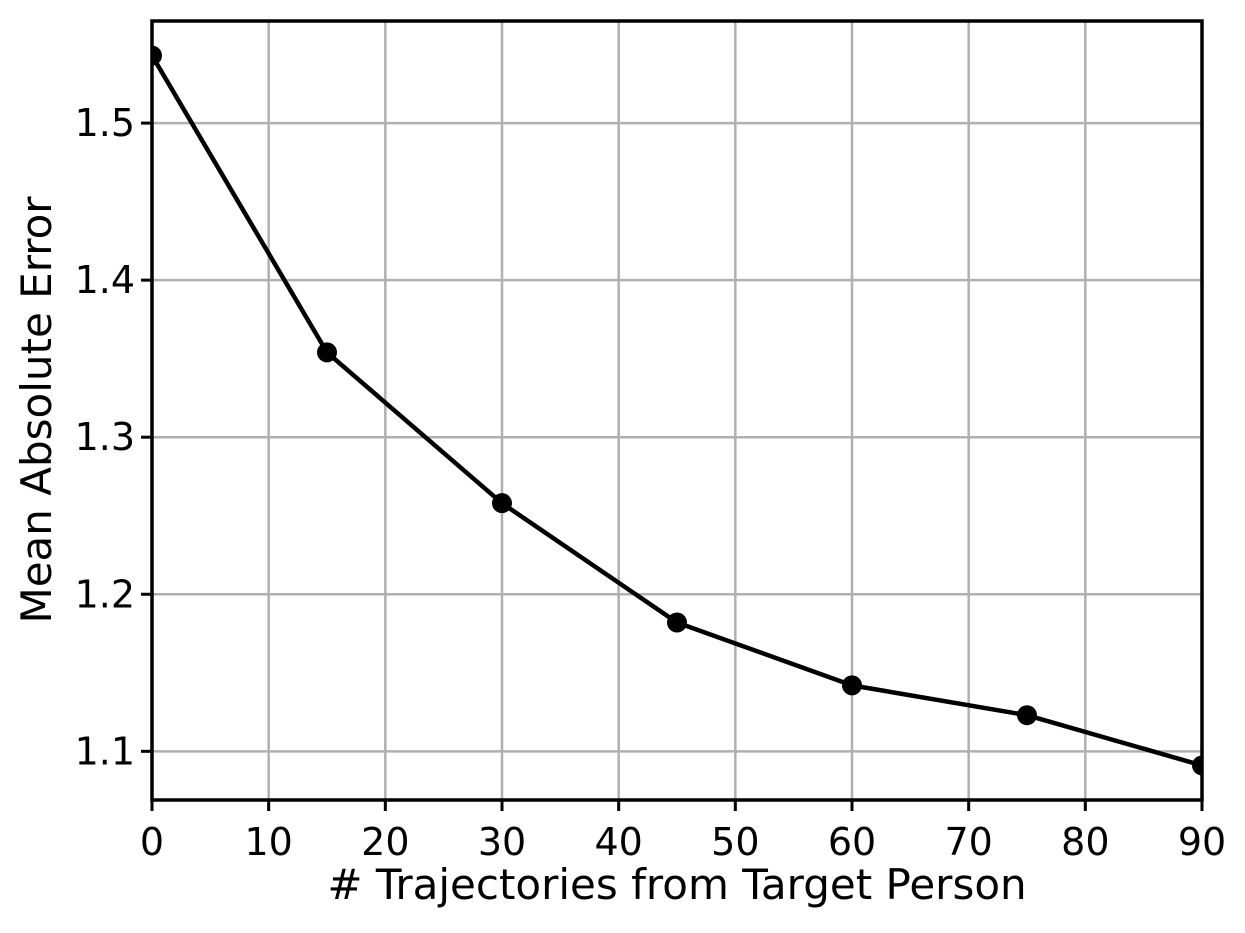 The image size is (1245, 933). I want to click on x-axis-label: # Trajectories from Target Person, so click(676, 884).